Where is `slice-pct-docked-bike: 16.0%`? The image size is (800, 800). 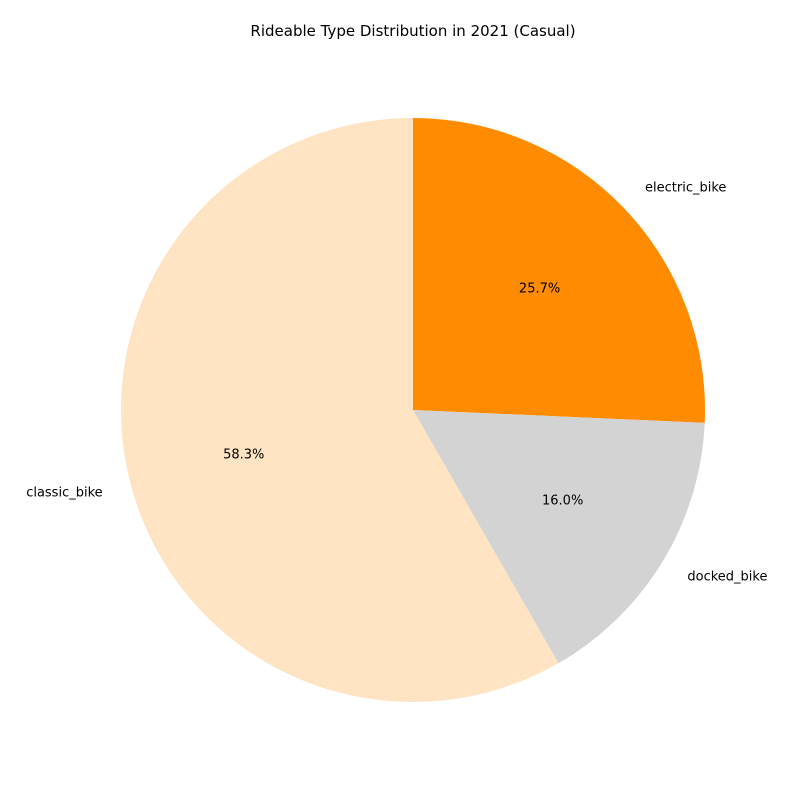 slice-pct-docked-bike: 16.0% is located at coordinates (562, 501).